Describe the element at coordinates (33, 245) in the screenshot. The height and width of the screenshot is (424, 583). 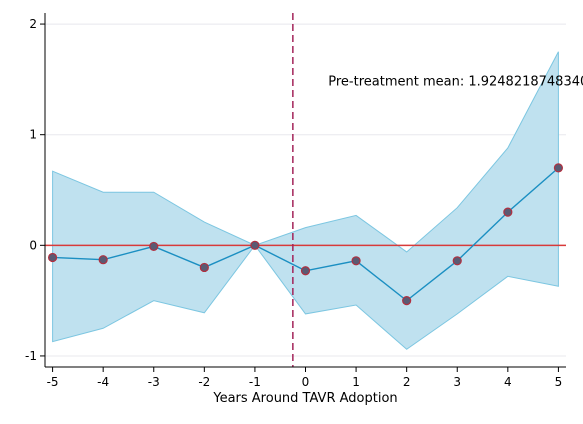
I see `y-tick-label: 0` at that location.